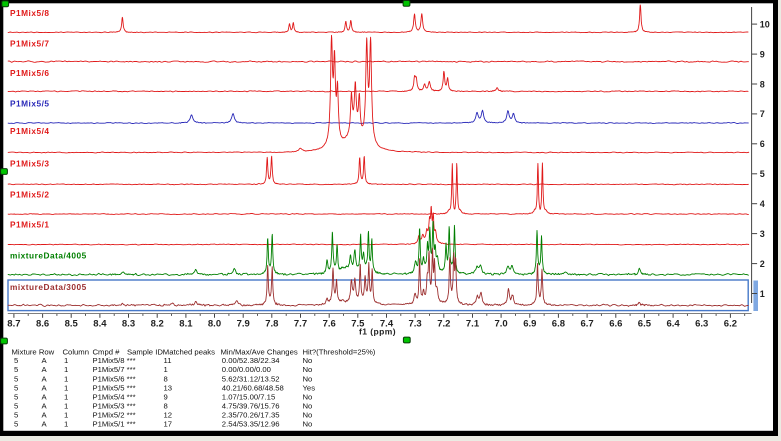 The height and width of the screenshot is (441, 781). I want to click on svg-text: P1Mix5/3, so click(30, 164).